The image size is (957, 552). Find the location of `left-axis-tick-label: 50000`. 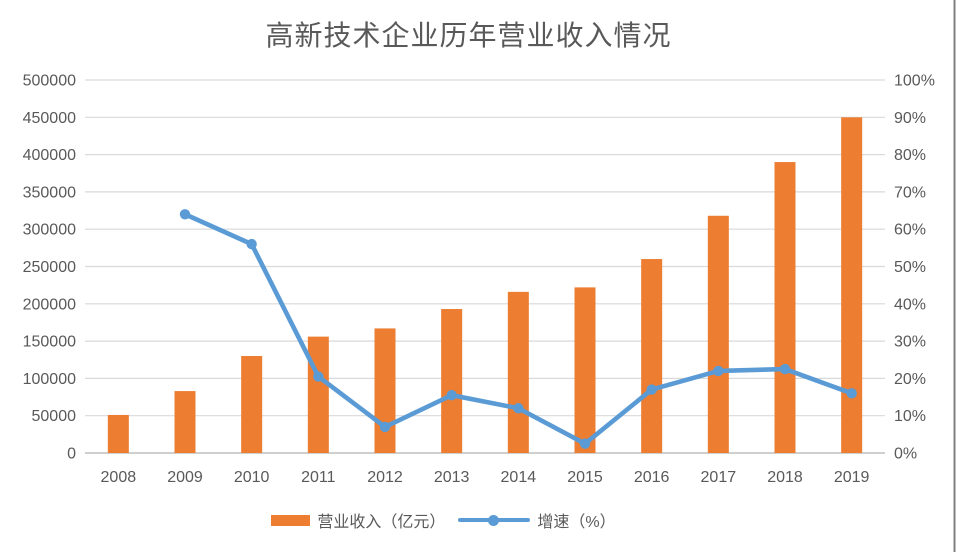

left-axis-tick-label: 50000 is located at coordinates (54, 416).